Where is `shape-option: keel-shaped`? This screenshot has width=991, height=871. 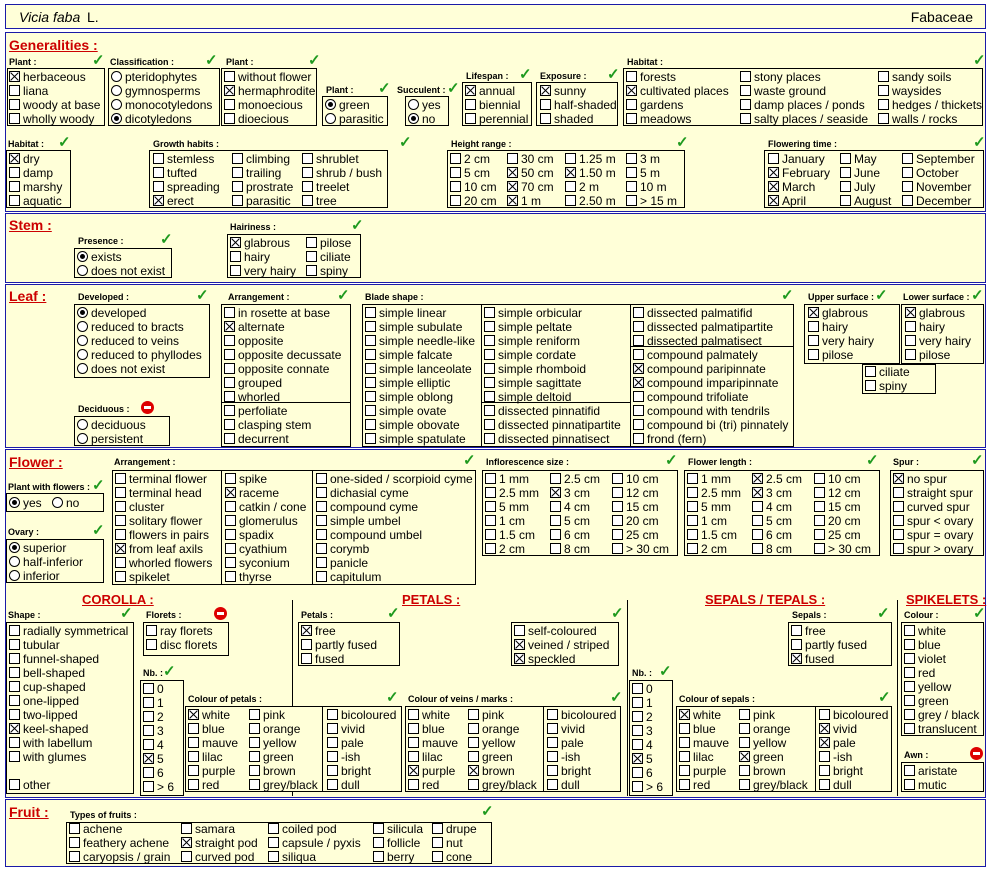
shape-option: keel-shaped is located at coordinates (48, 729).